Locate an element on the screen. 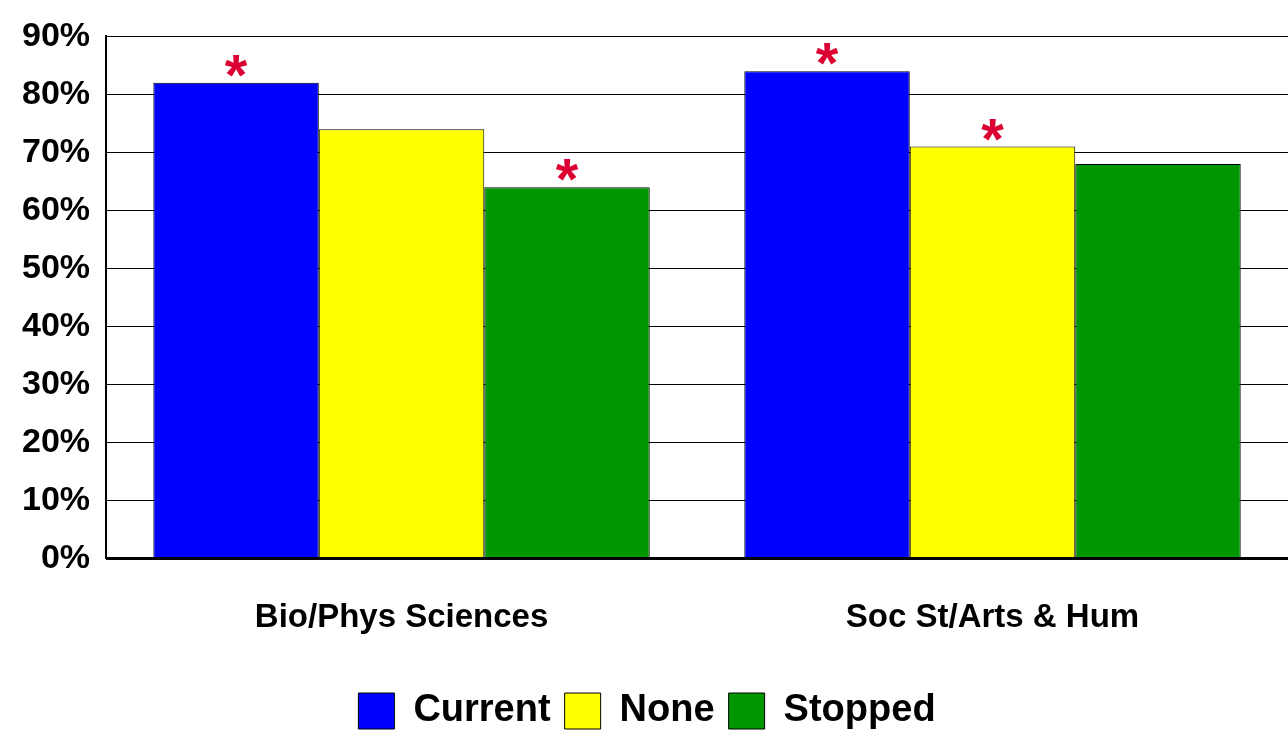  y-tick-label: 70% is located at coordinates (56, 149).